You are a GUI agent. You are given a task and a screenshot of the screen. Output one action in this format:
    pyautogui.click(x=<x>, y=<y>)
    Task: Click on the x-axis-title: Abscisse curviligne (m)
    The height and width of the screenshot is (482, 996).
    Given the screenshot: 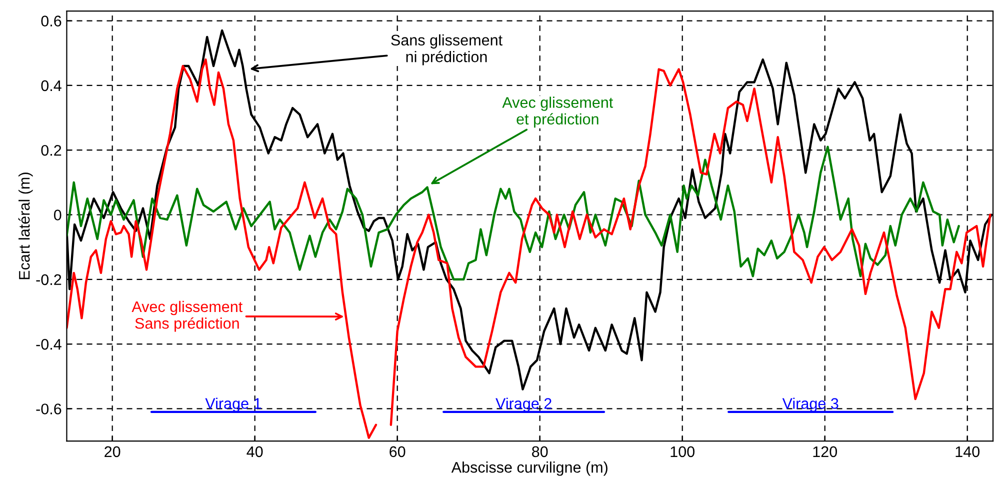 What is the action you would take?
    pyautogui.click(x=529, y=469)
    